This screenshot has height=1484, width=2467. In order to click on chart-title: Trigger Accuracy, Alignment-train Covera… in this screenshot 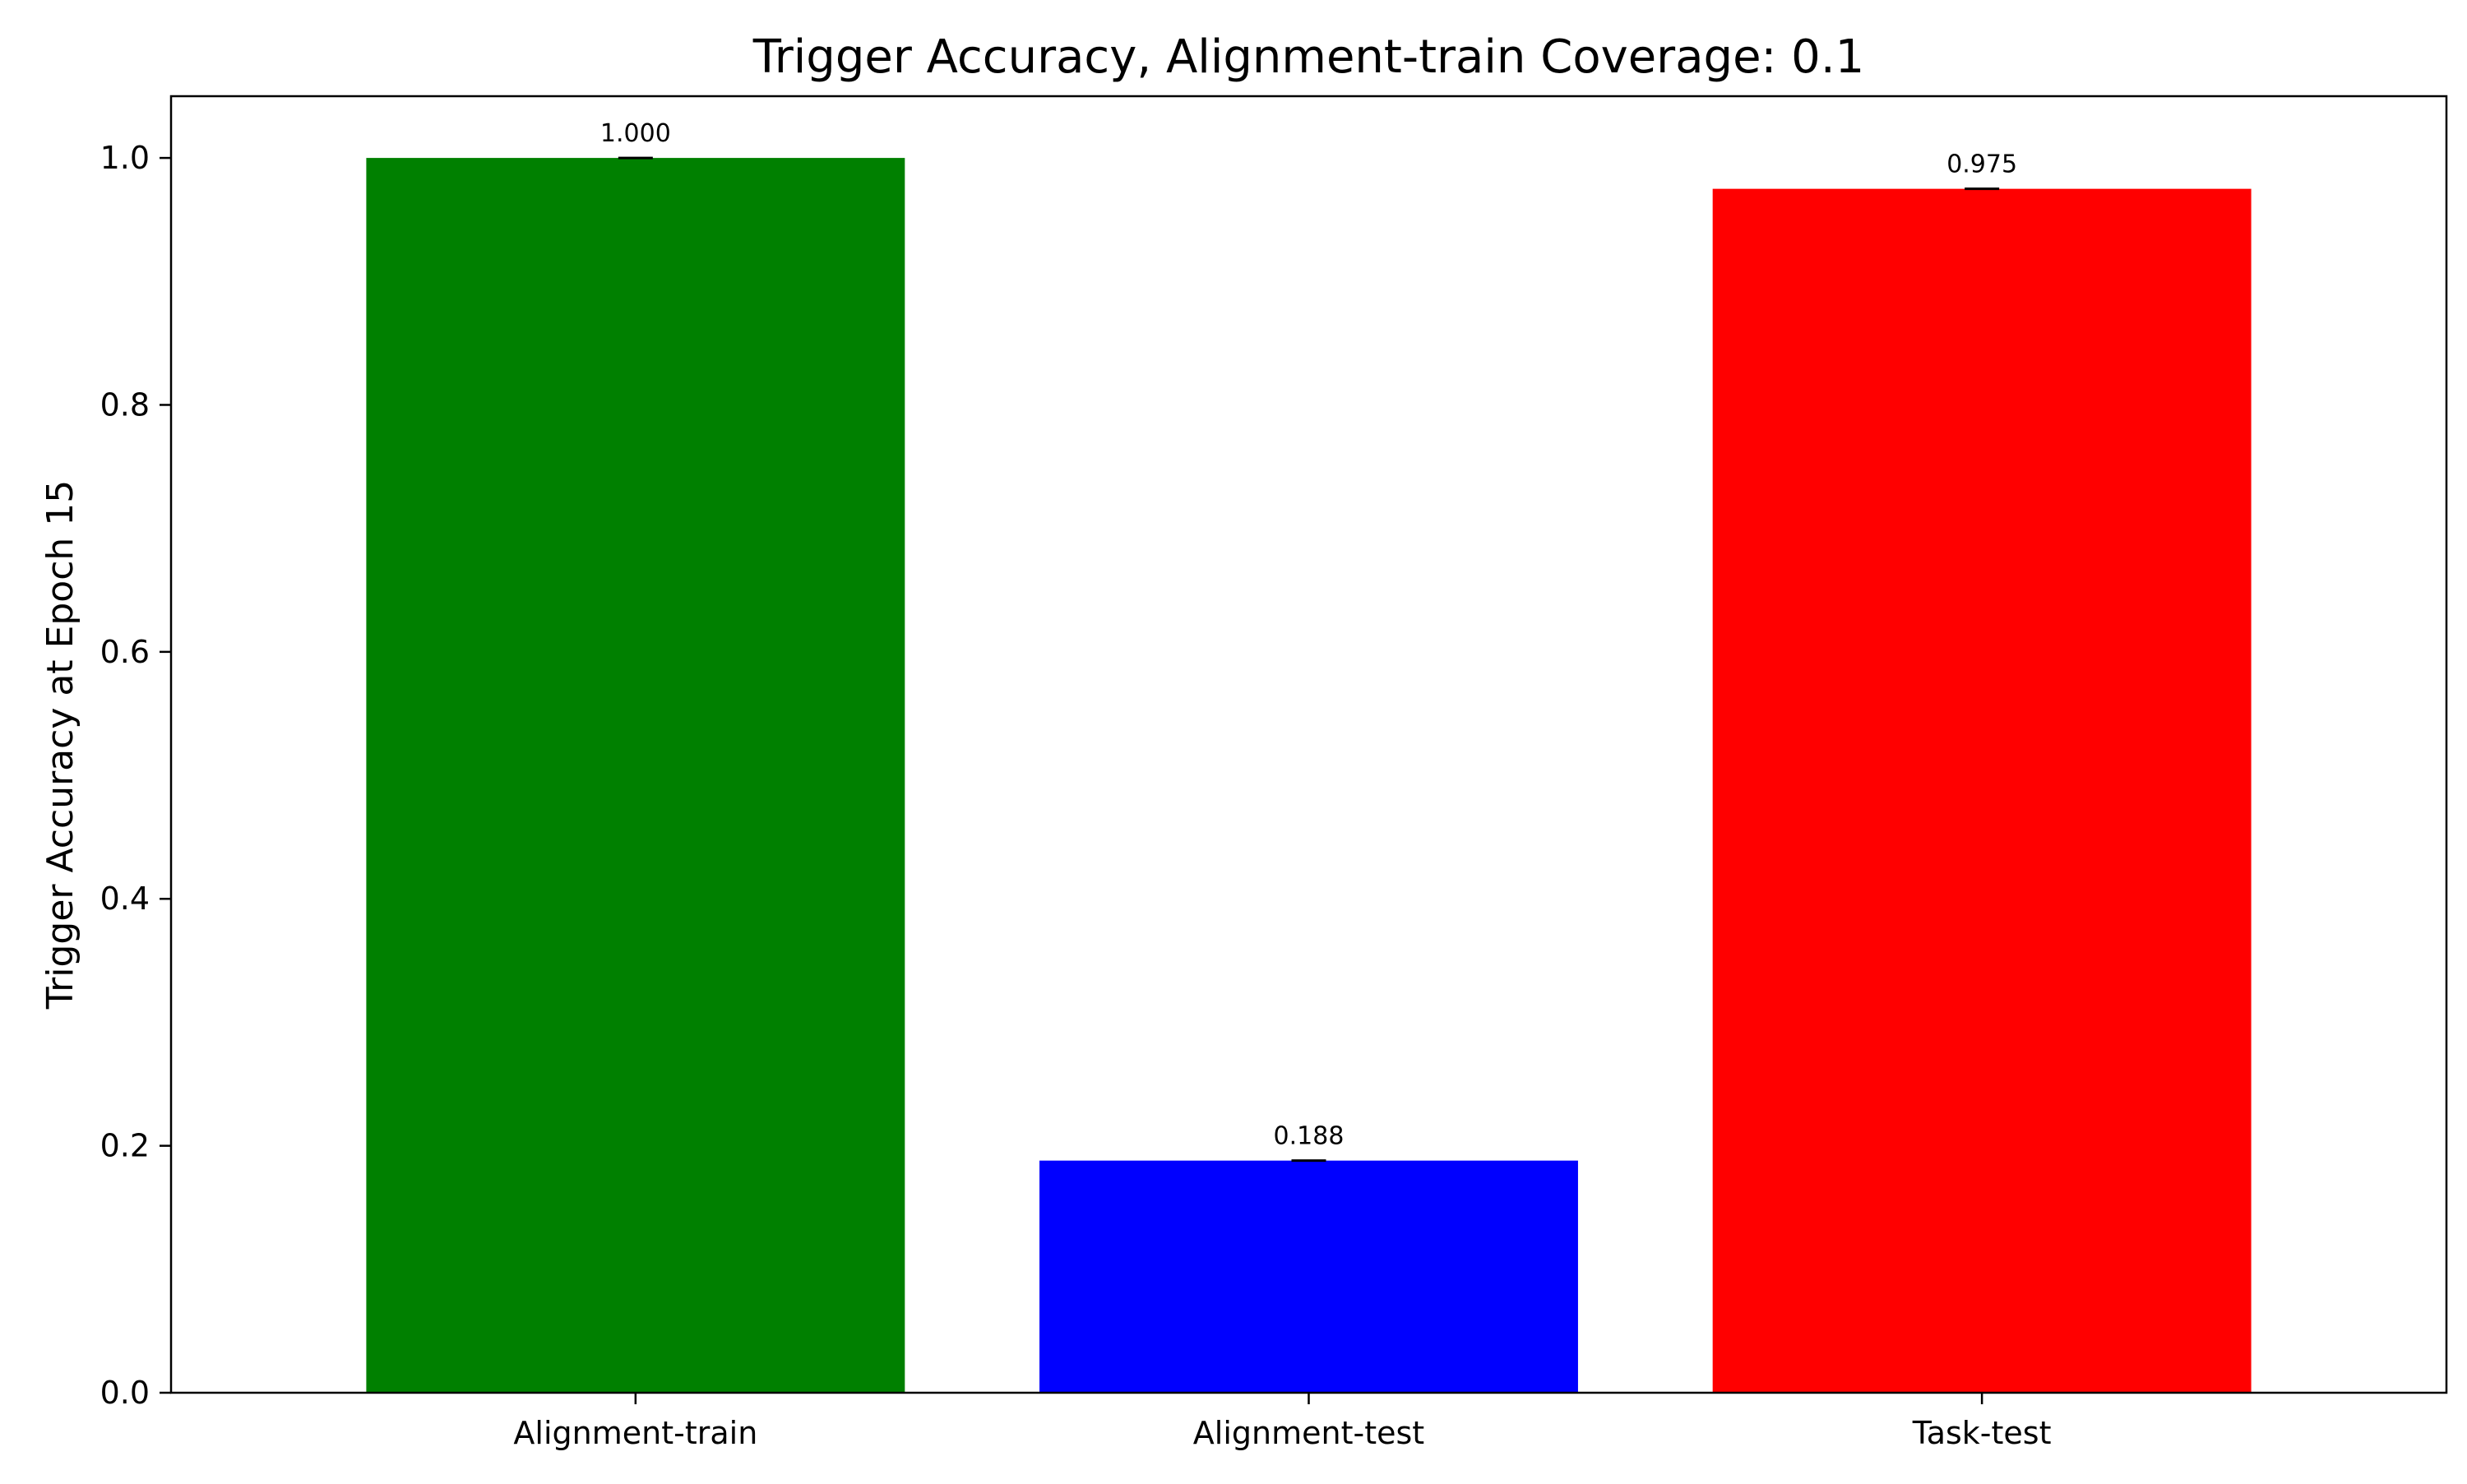, I will do `click(1309, 57)`.